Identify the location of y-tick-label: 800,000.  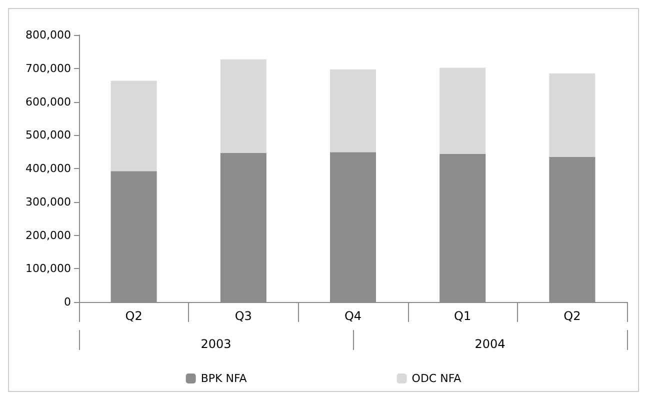
(48, 35).